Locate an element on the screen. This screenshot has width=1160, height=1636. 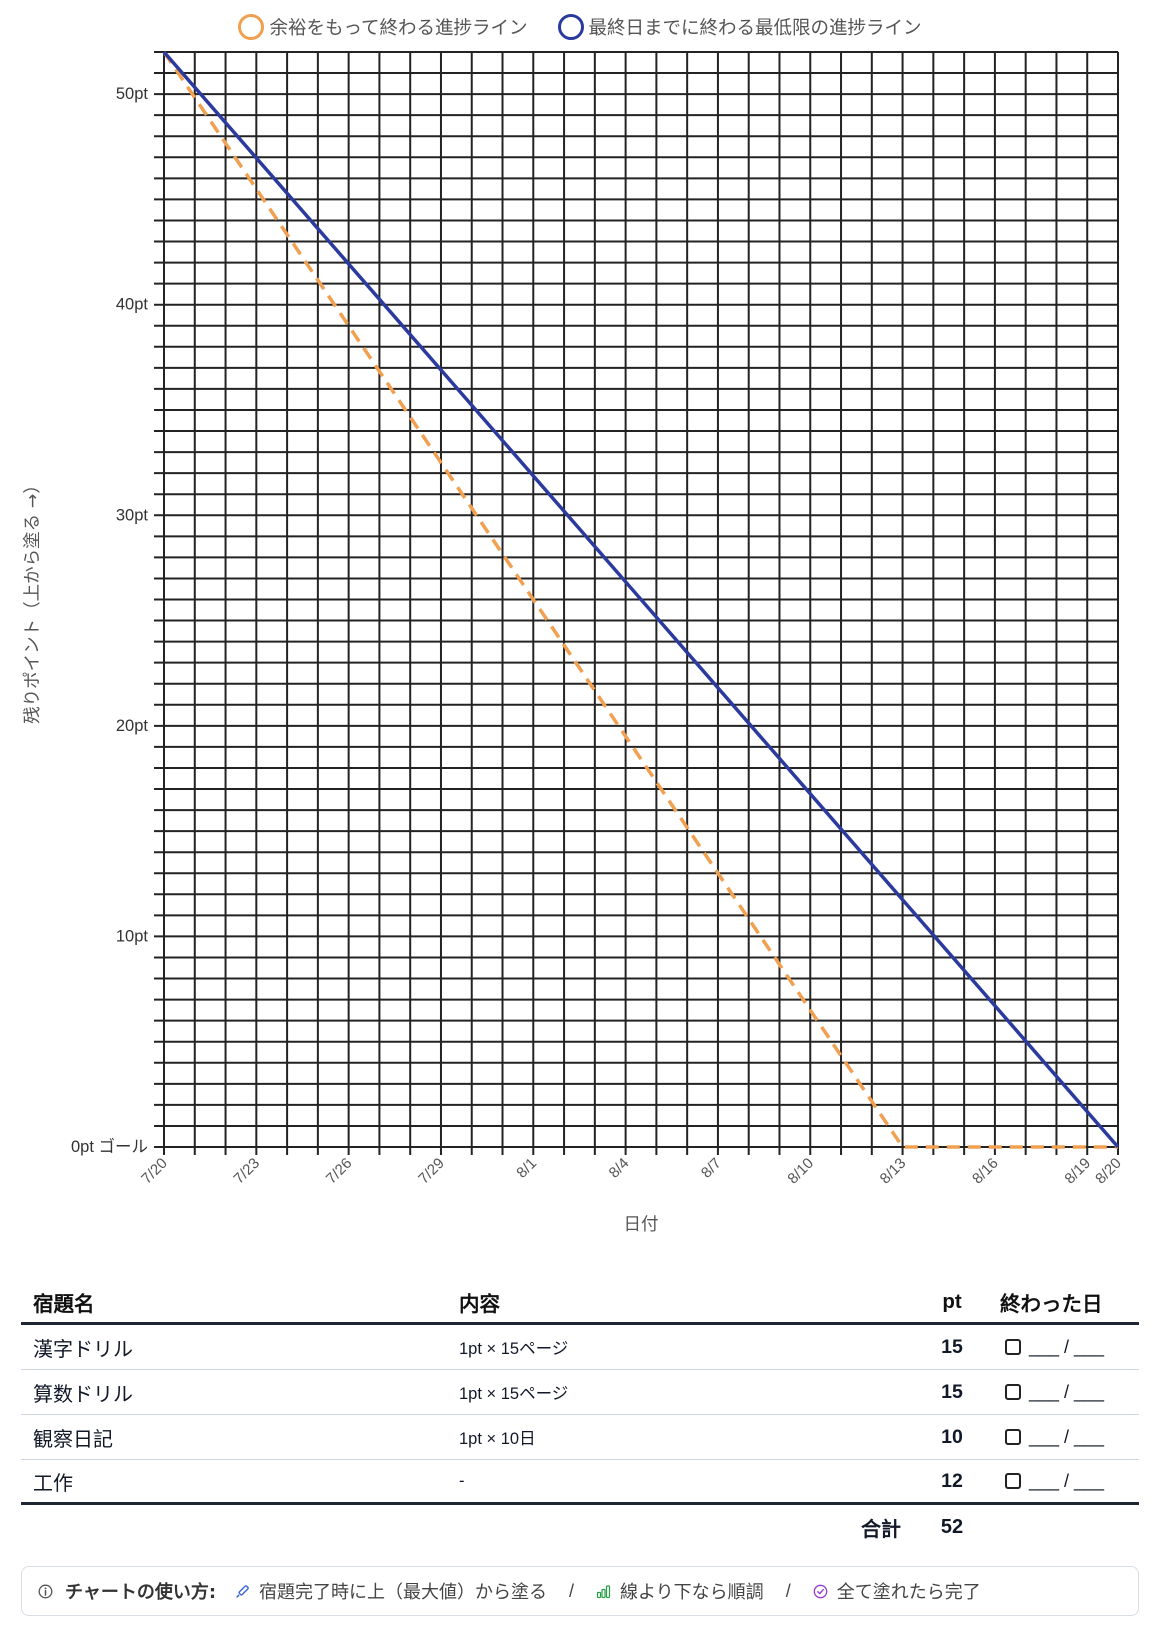
header-name: 宿題名 is located at coordinates (64, 1303).